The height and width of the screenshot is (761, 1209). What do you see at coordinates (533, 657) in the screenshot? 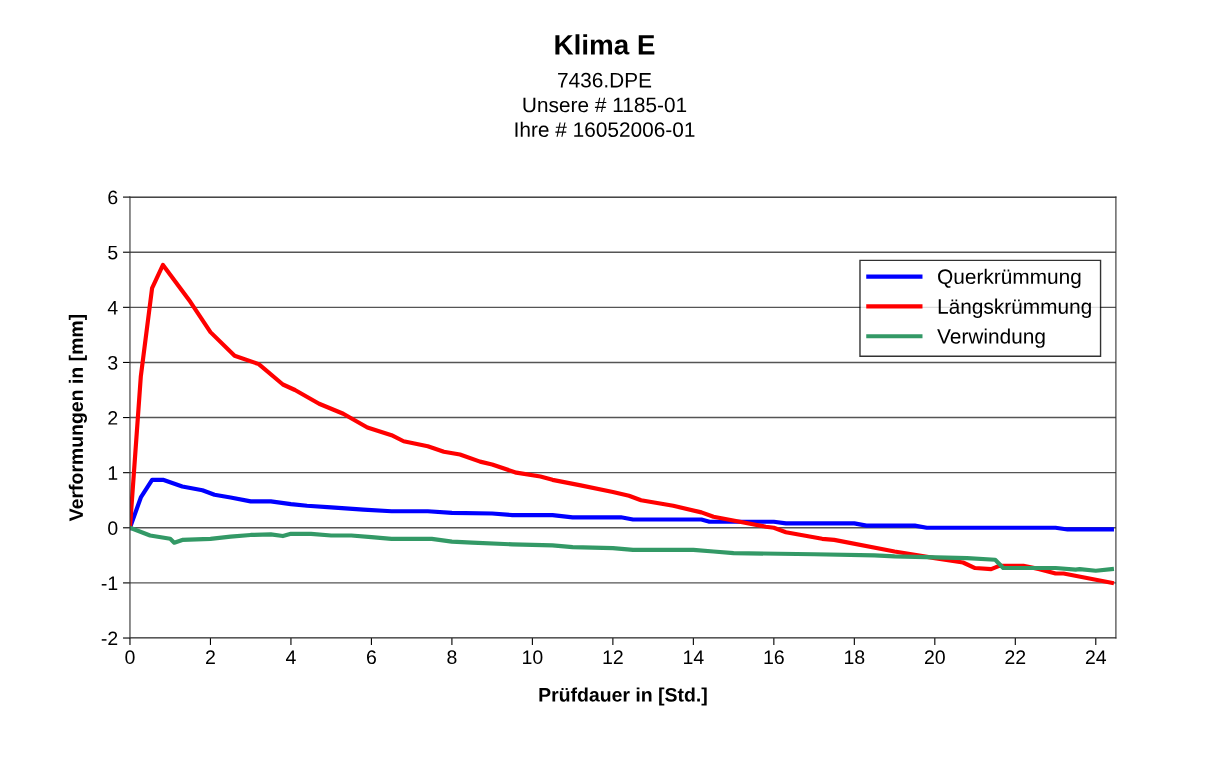
I see `x-tick-label: 10` at bounding box center [533, 657].